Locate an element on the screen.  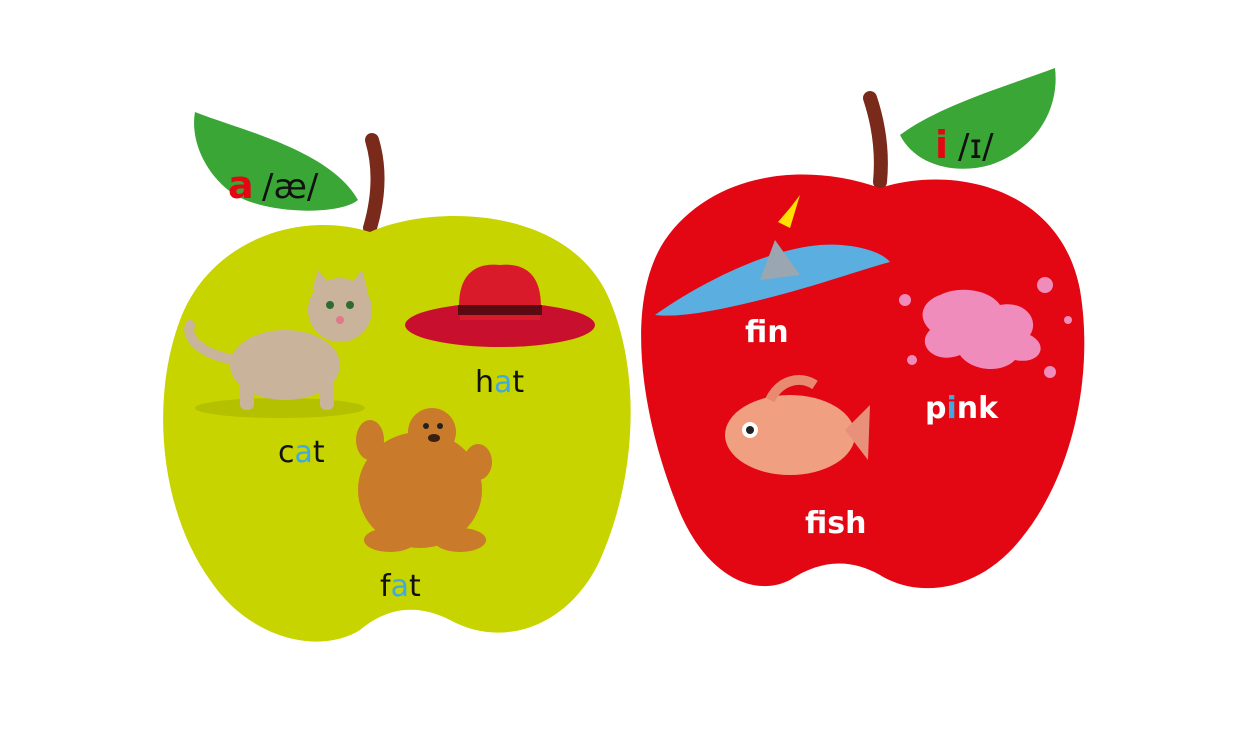
apple-a-stem is located at coordinates (374, 184).